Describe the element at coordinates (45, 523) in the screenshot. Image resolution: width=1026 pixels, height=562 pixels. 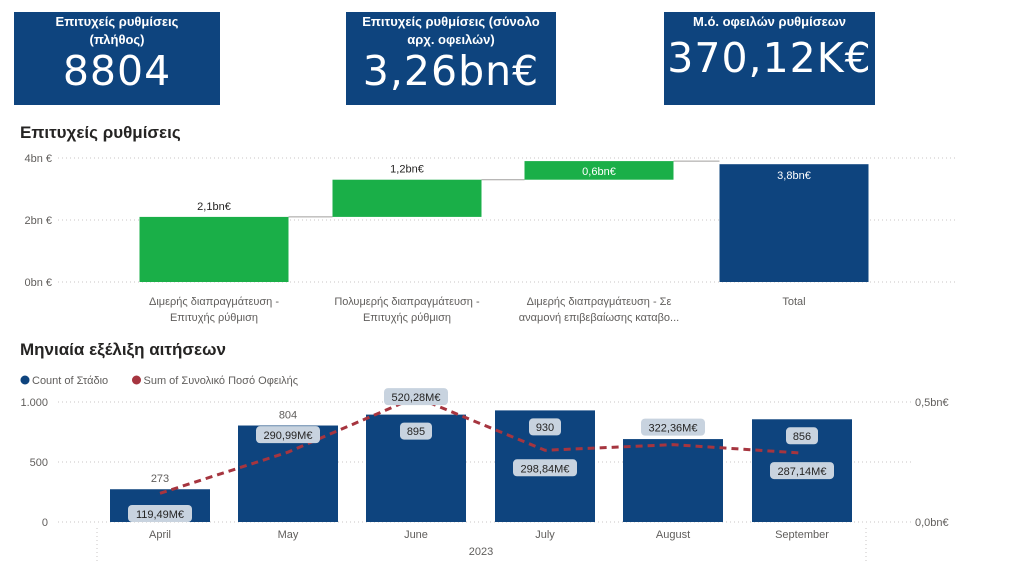
I see `y-left-tick-label: 0` at that location.